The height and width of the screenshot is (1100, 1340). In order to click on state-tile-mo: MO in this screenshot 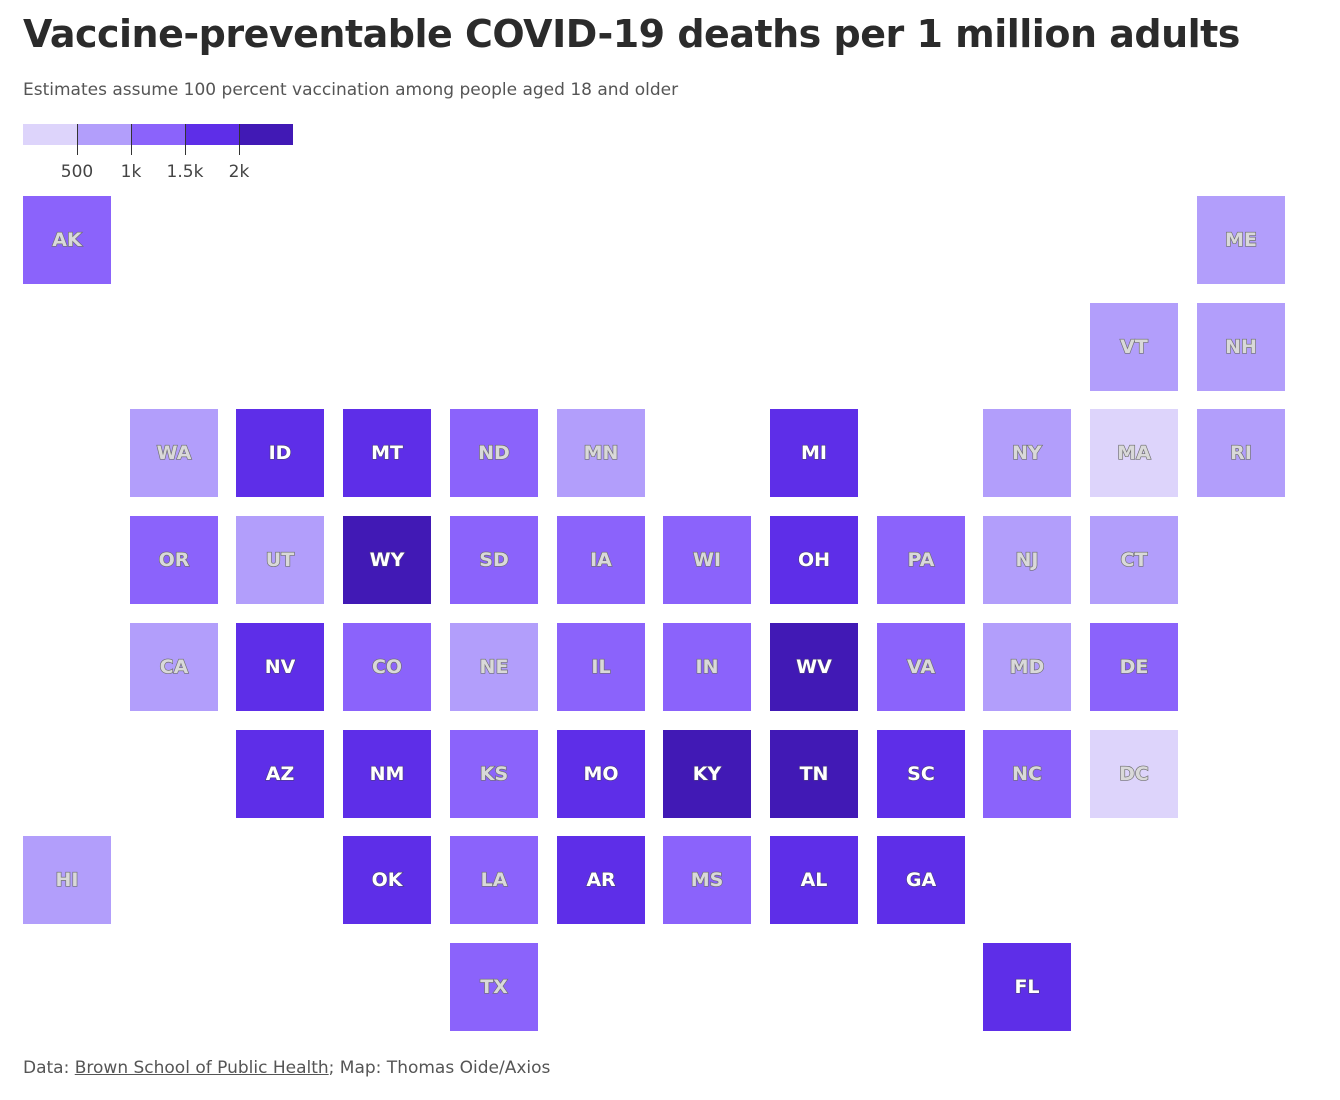, I will do `click(601, 774)`.